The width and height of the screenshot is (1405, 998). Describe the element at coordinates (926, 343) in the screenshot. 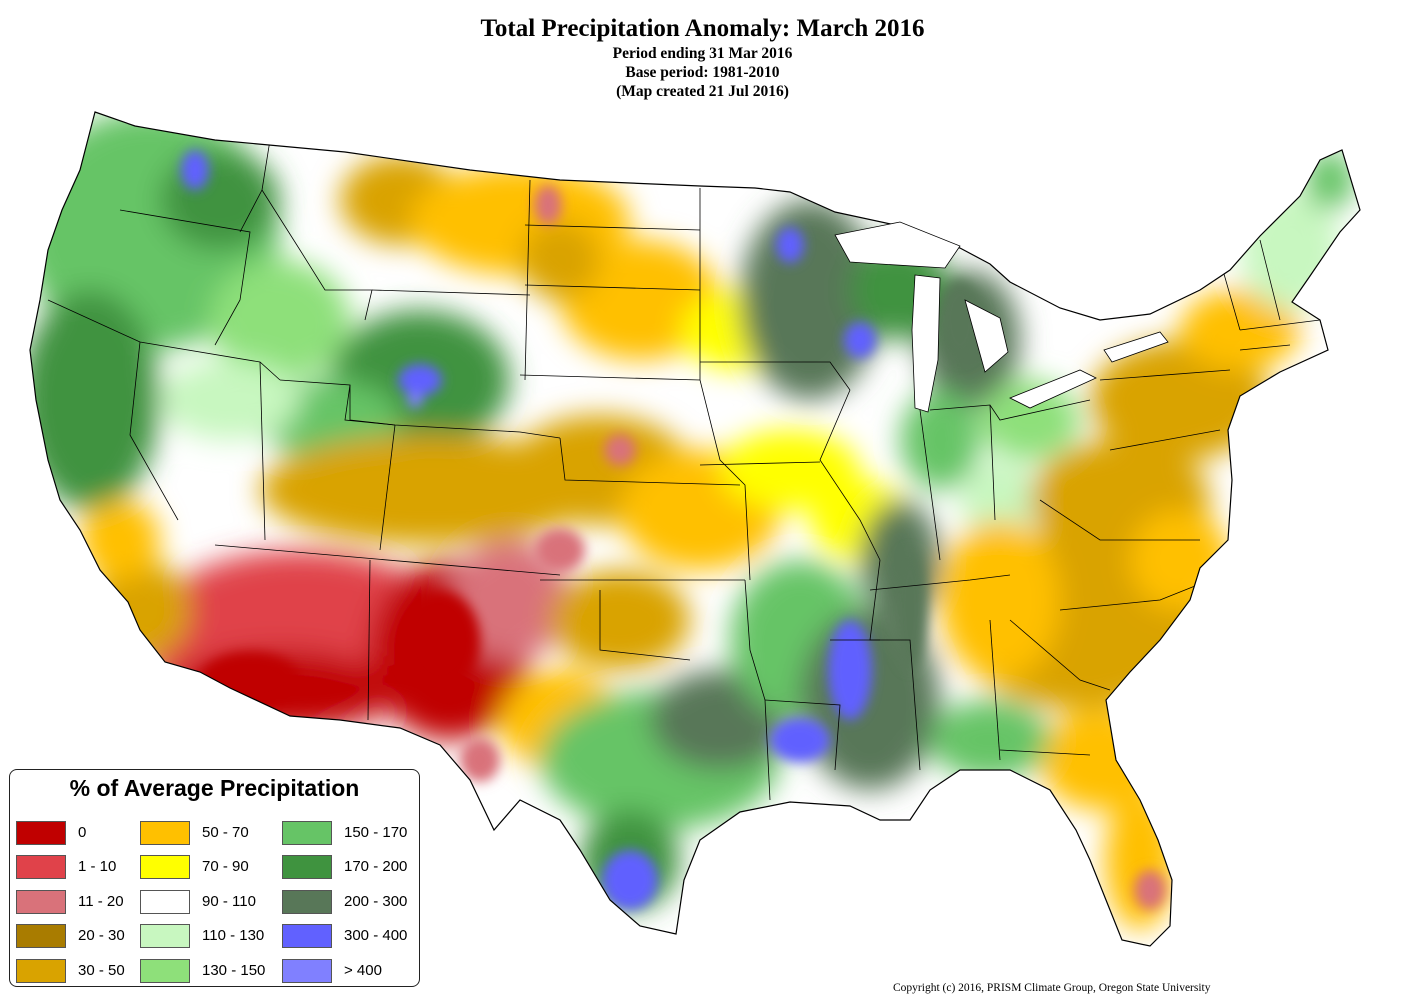

I see `lake-michigan` at that location.